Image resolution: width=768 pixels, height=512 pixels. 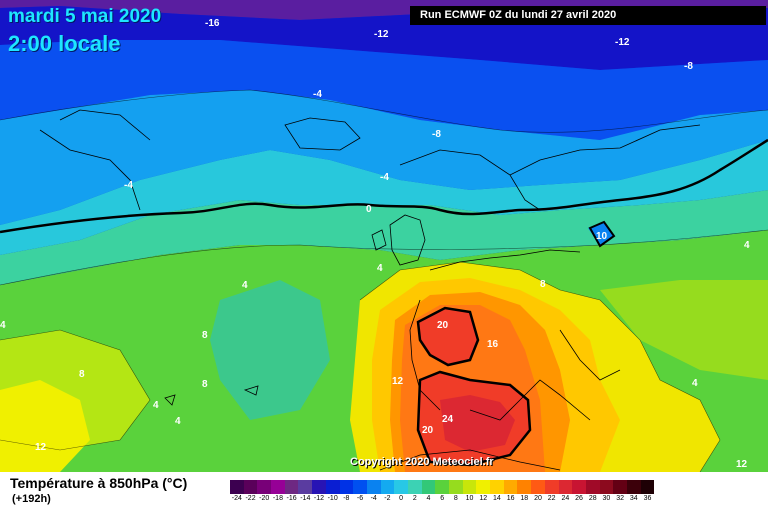 I want to click on scale-step: -10, so click(x=332, y=491).